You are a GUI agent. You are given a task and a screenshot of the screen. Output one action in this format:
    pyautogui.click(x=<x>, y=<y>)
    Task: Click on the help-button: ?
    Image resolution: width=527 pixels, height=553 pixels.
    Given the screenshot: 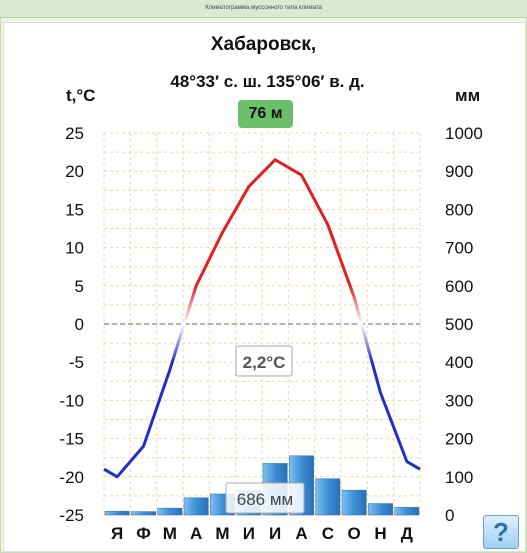 What is the action you would take?
    pyautogui.click(x=501, y=532)
    